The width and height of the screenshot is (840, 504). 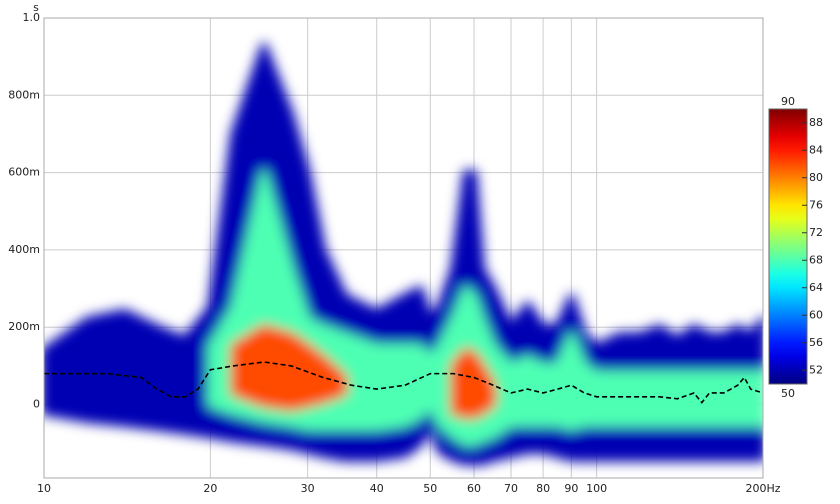 What do you see at coordinates (816, 314) in the screenshot?
I see `colorbar-tick-label: 60` at bounding box center [816, 314].